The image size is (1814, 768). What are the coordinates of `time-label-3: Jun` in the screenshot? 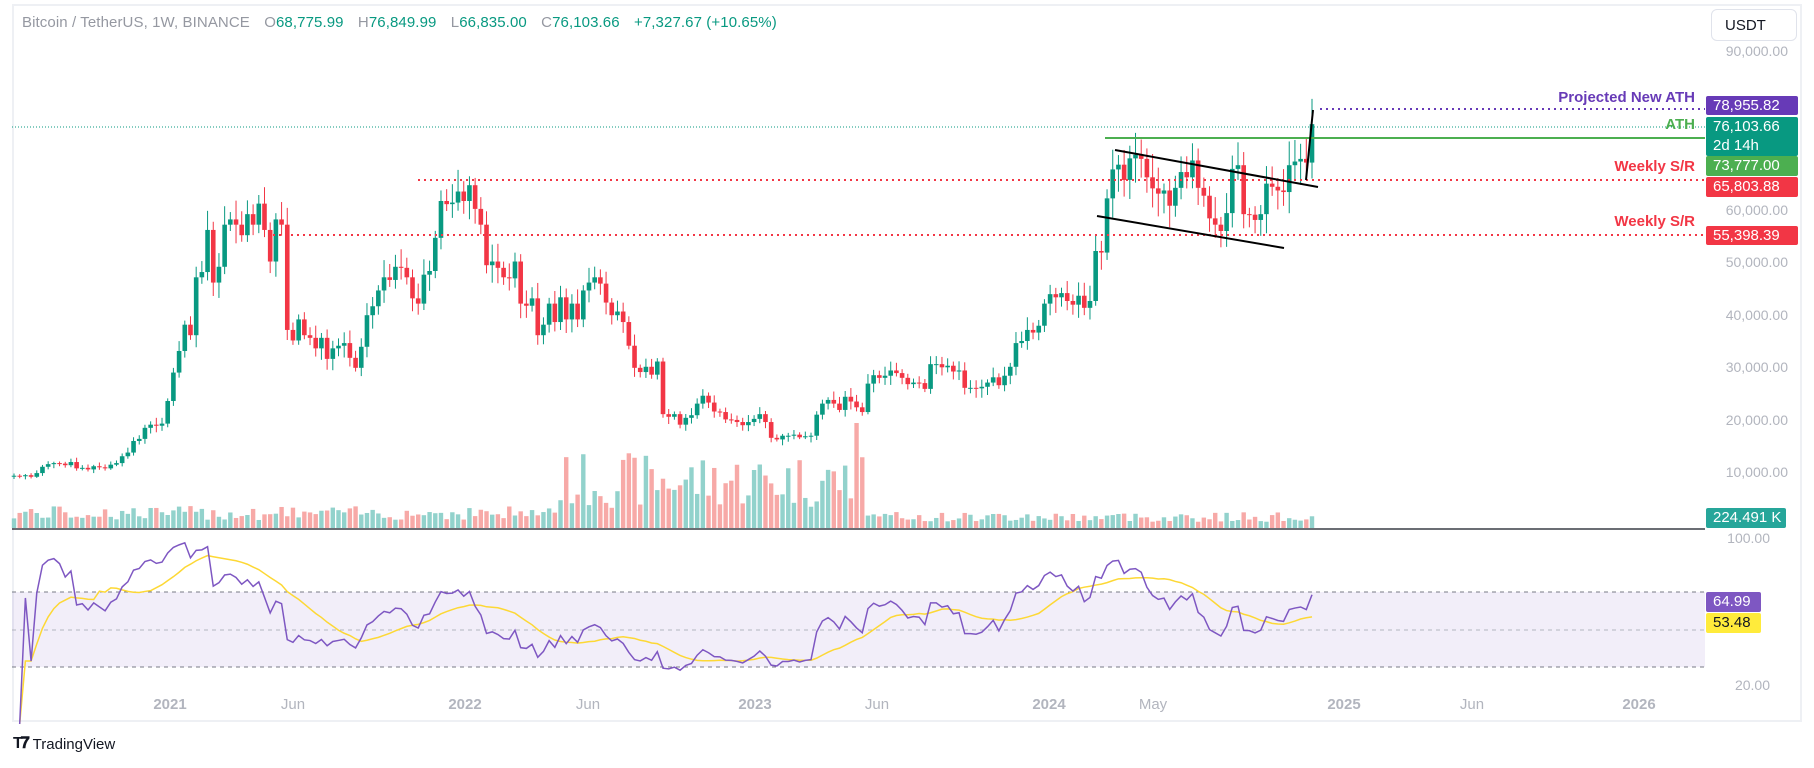 It's located at (588, 704).